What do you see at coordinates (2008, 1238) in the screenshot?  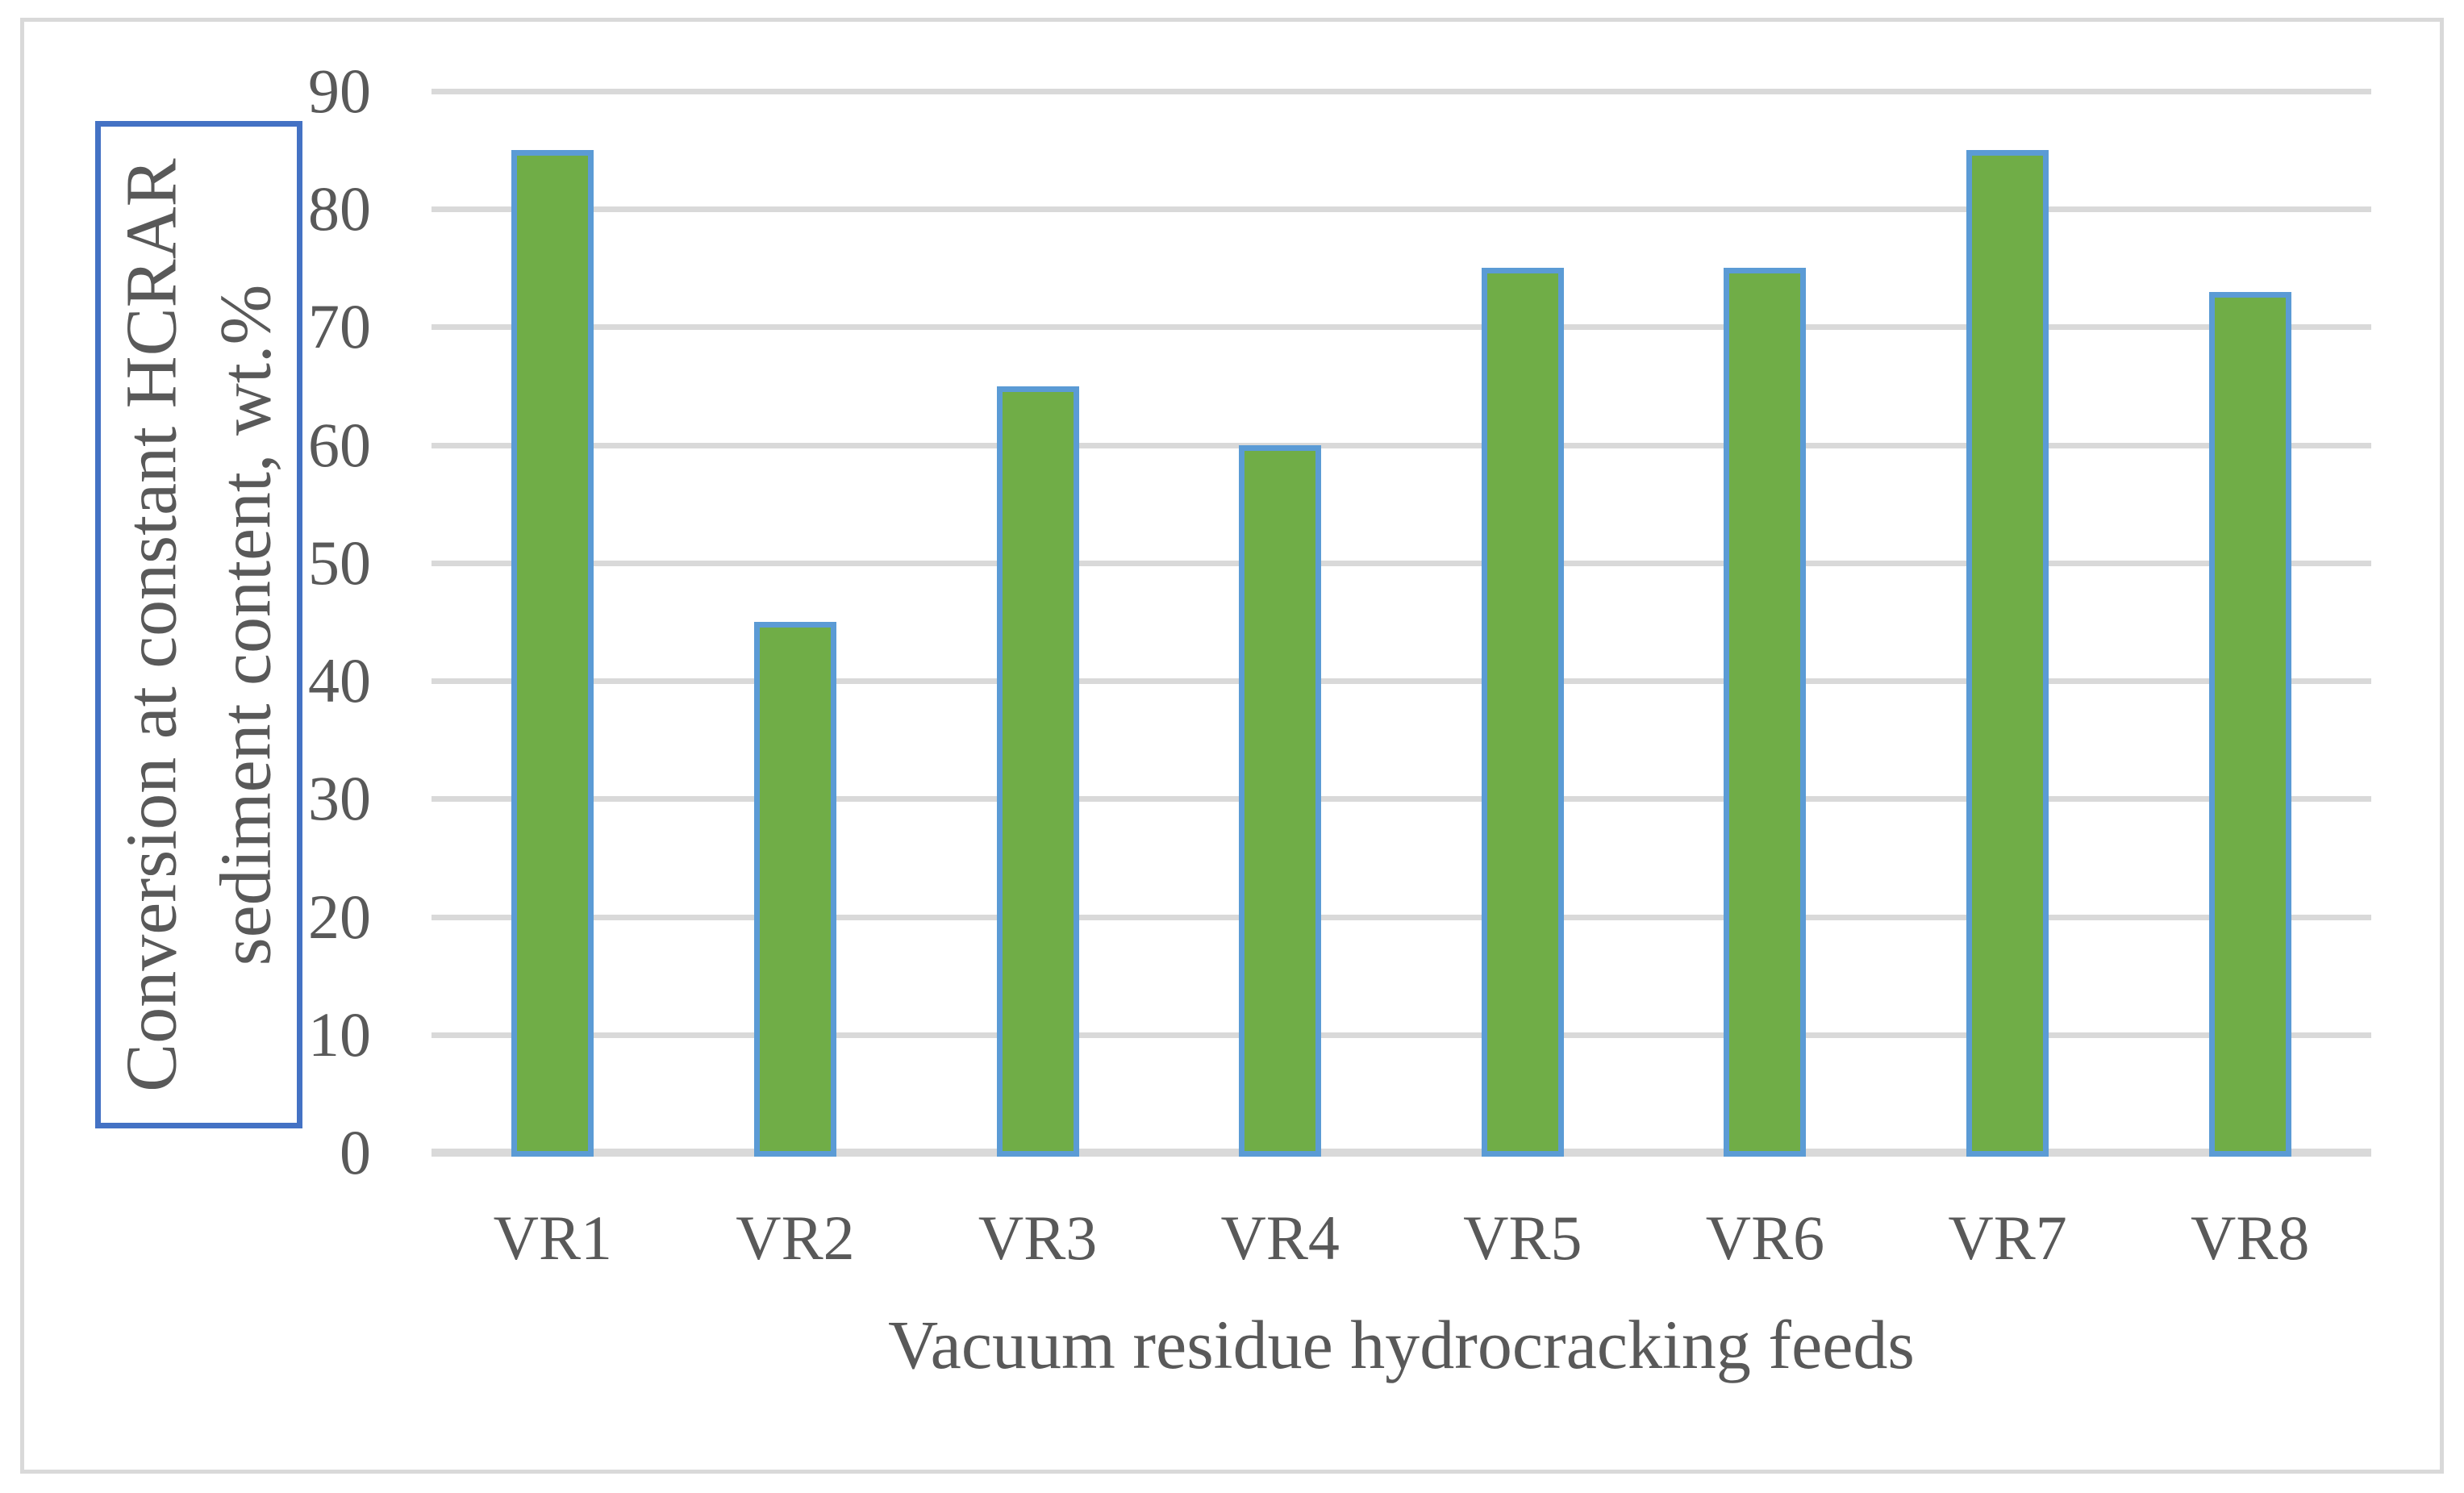 I see `x-axis-tick-label-vr7: VR7` at bounding box center [2008, 1238].